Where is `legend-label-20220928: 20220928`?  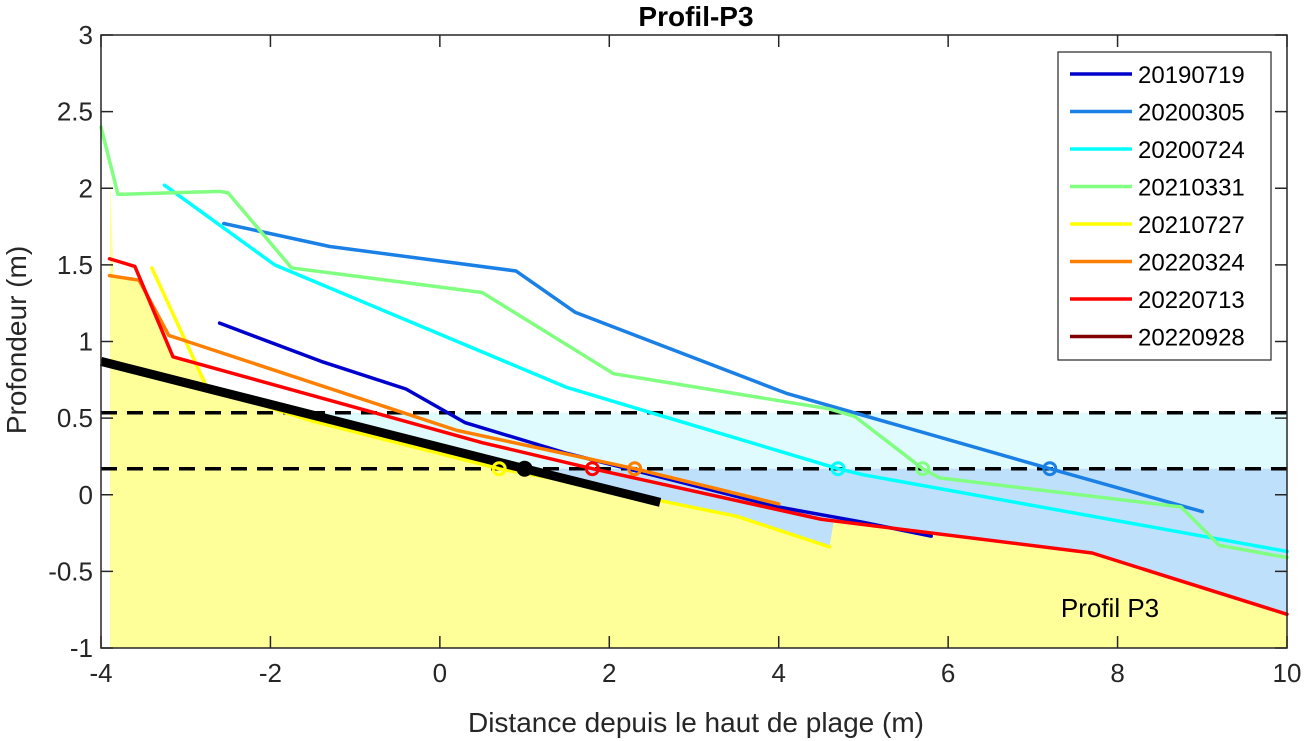 legend-label-20220928: 20220928 is located at coordinates (1191, 338).